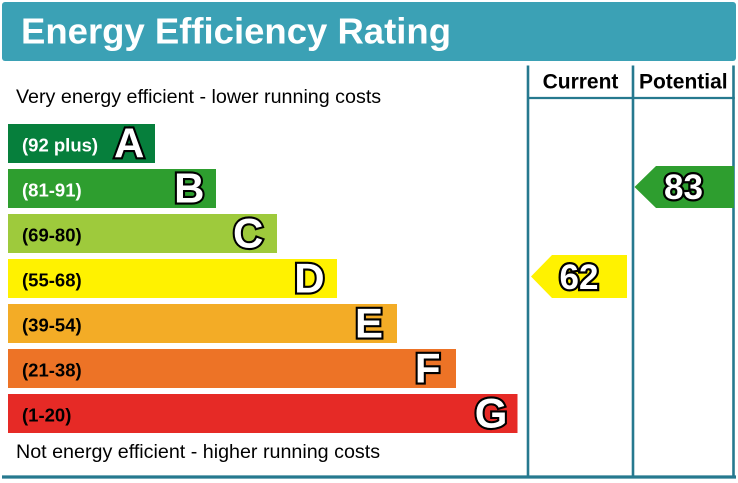 This screenshot has width=738, height=483. Describe the element at coordinates (189, 188) in the screenshot. I see `svg-text: B` at that location.